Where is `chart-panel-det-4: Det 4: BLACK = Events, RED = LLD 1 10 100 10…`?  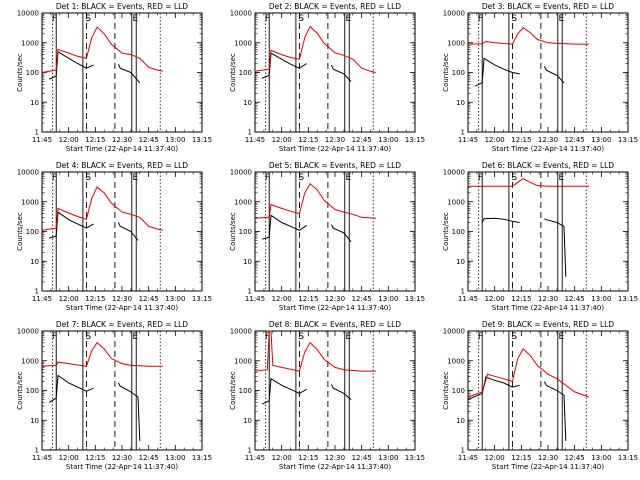 chart-panel-det-4: Det 4: BLACK = Events, RED = LLD 1 10 100 10… is located at coordinates (114, 236).